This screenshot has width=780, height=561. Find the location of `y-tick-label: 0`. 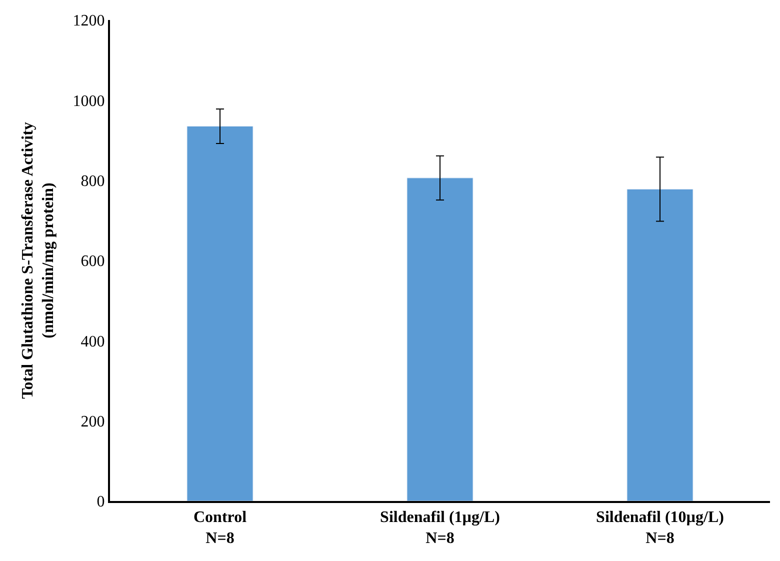

y-tick-label: 0 is located at coordinates (100, 502).